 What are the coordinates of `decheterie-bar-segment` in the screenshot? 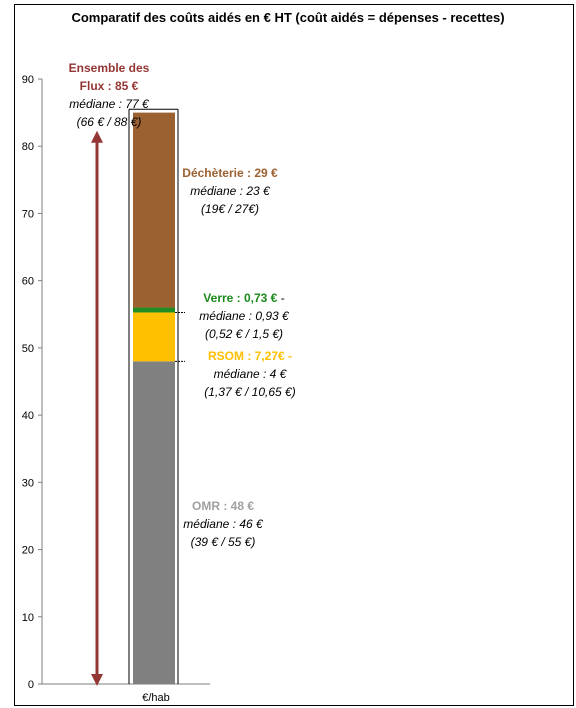 It's located at (154, 210).